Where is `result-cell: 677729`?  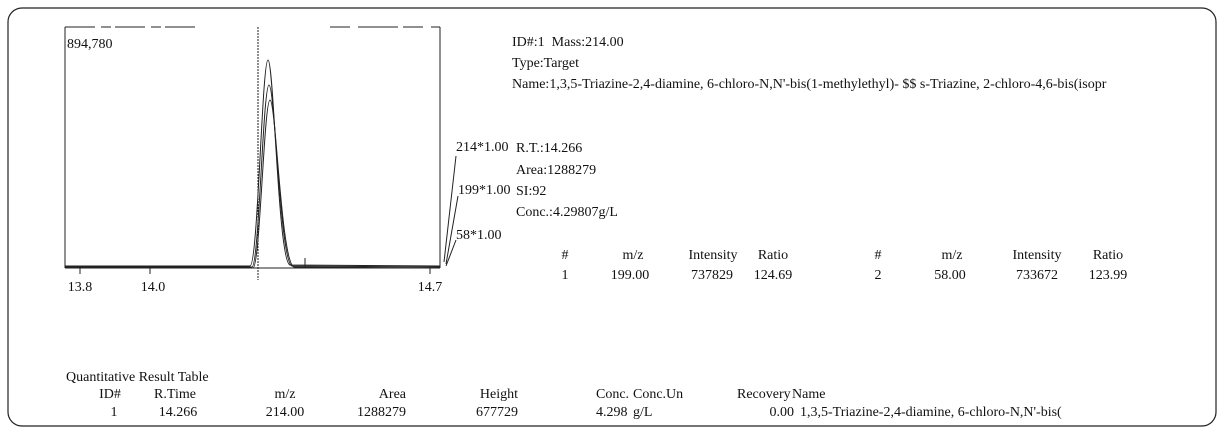 result-cell: 677729 is located at coordinates (497, 412).